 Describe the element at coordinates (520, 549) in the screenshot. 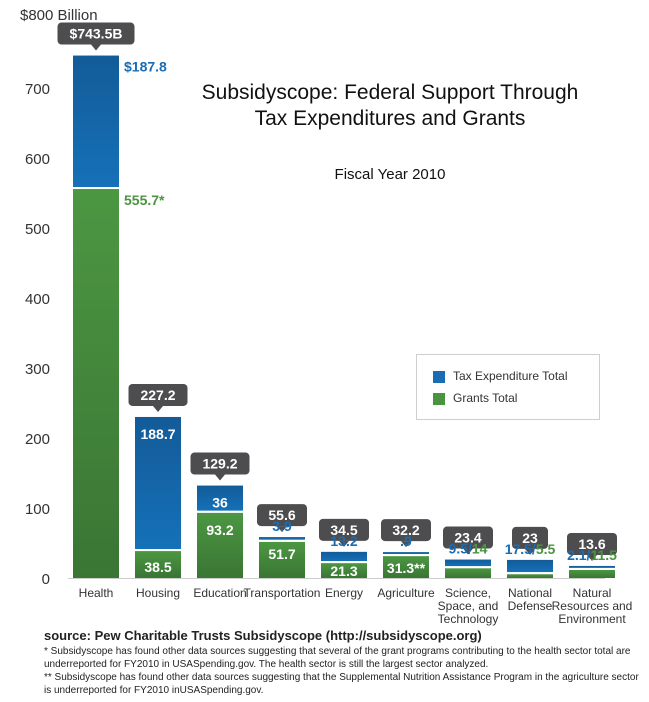

I see `tax-label: 17.5/` at that location.